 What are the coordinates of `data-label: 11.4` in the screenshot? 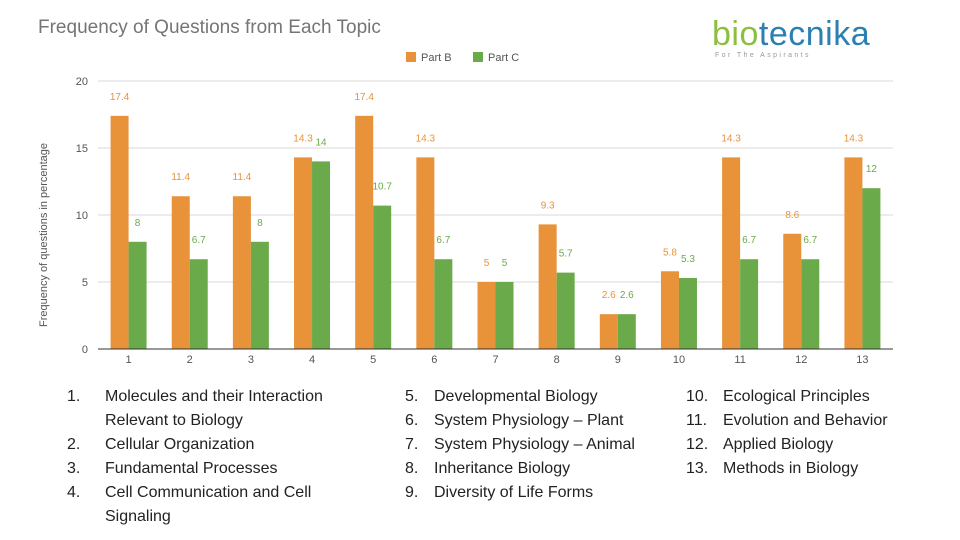 It's located at (180, 177).